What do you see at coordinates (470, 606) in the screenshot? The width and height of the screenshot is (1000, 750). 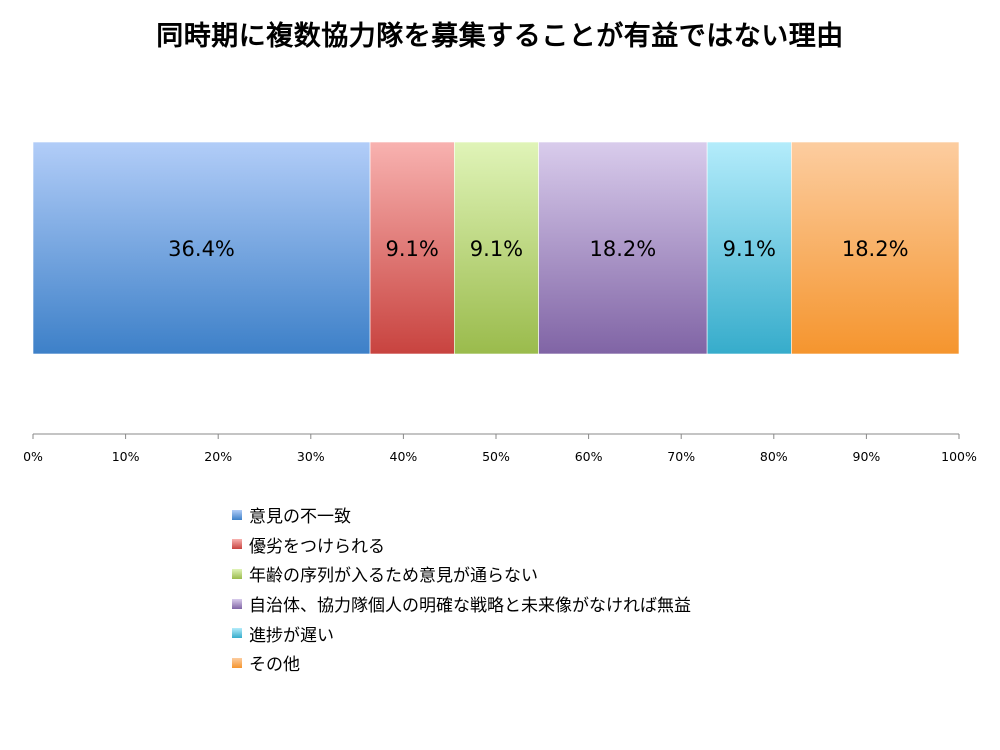 I see `legend-label: 自治体、協力隊個人の明確な戦略と未来像がなければ無益` at bounding box center [470, 606].